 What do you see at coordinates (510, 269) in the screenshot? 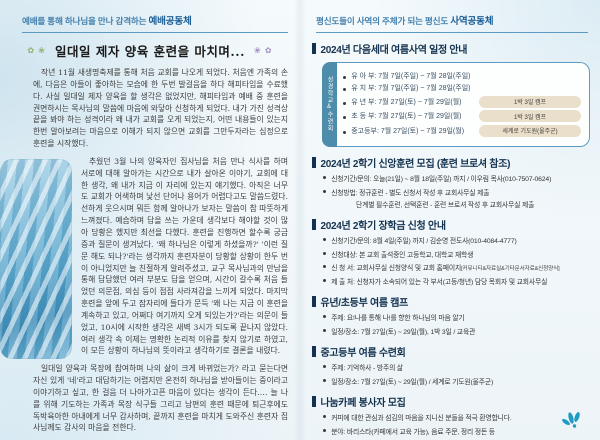
I see `homepage-path-note: [커뮤니티&자료실&기타문서자료&신청양식]` at bounding box center [510, 269].